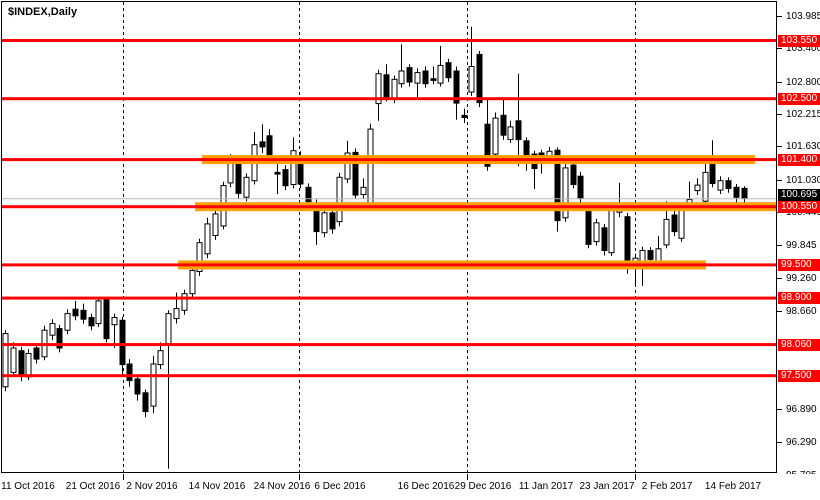 The height and width of the screenshot is (500, 820). I want to click on level-price-badge: 98.900, so click(799, 298).